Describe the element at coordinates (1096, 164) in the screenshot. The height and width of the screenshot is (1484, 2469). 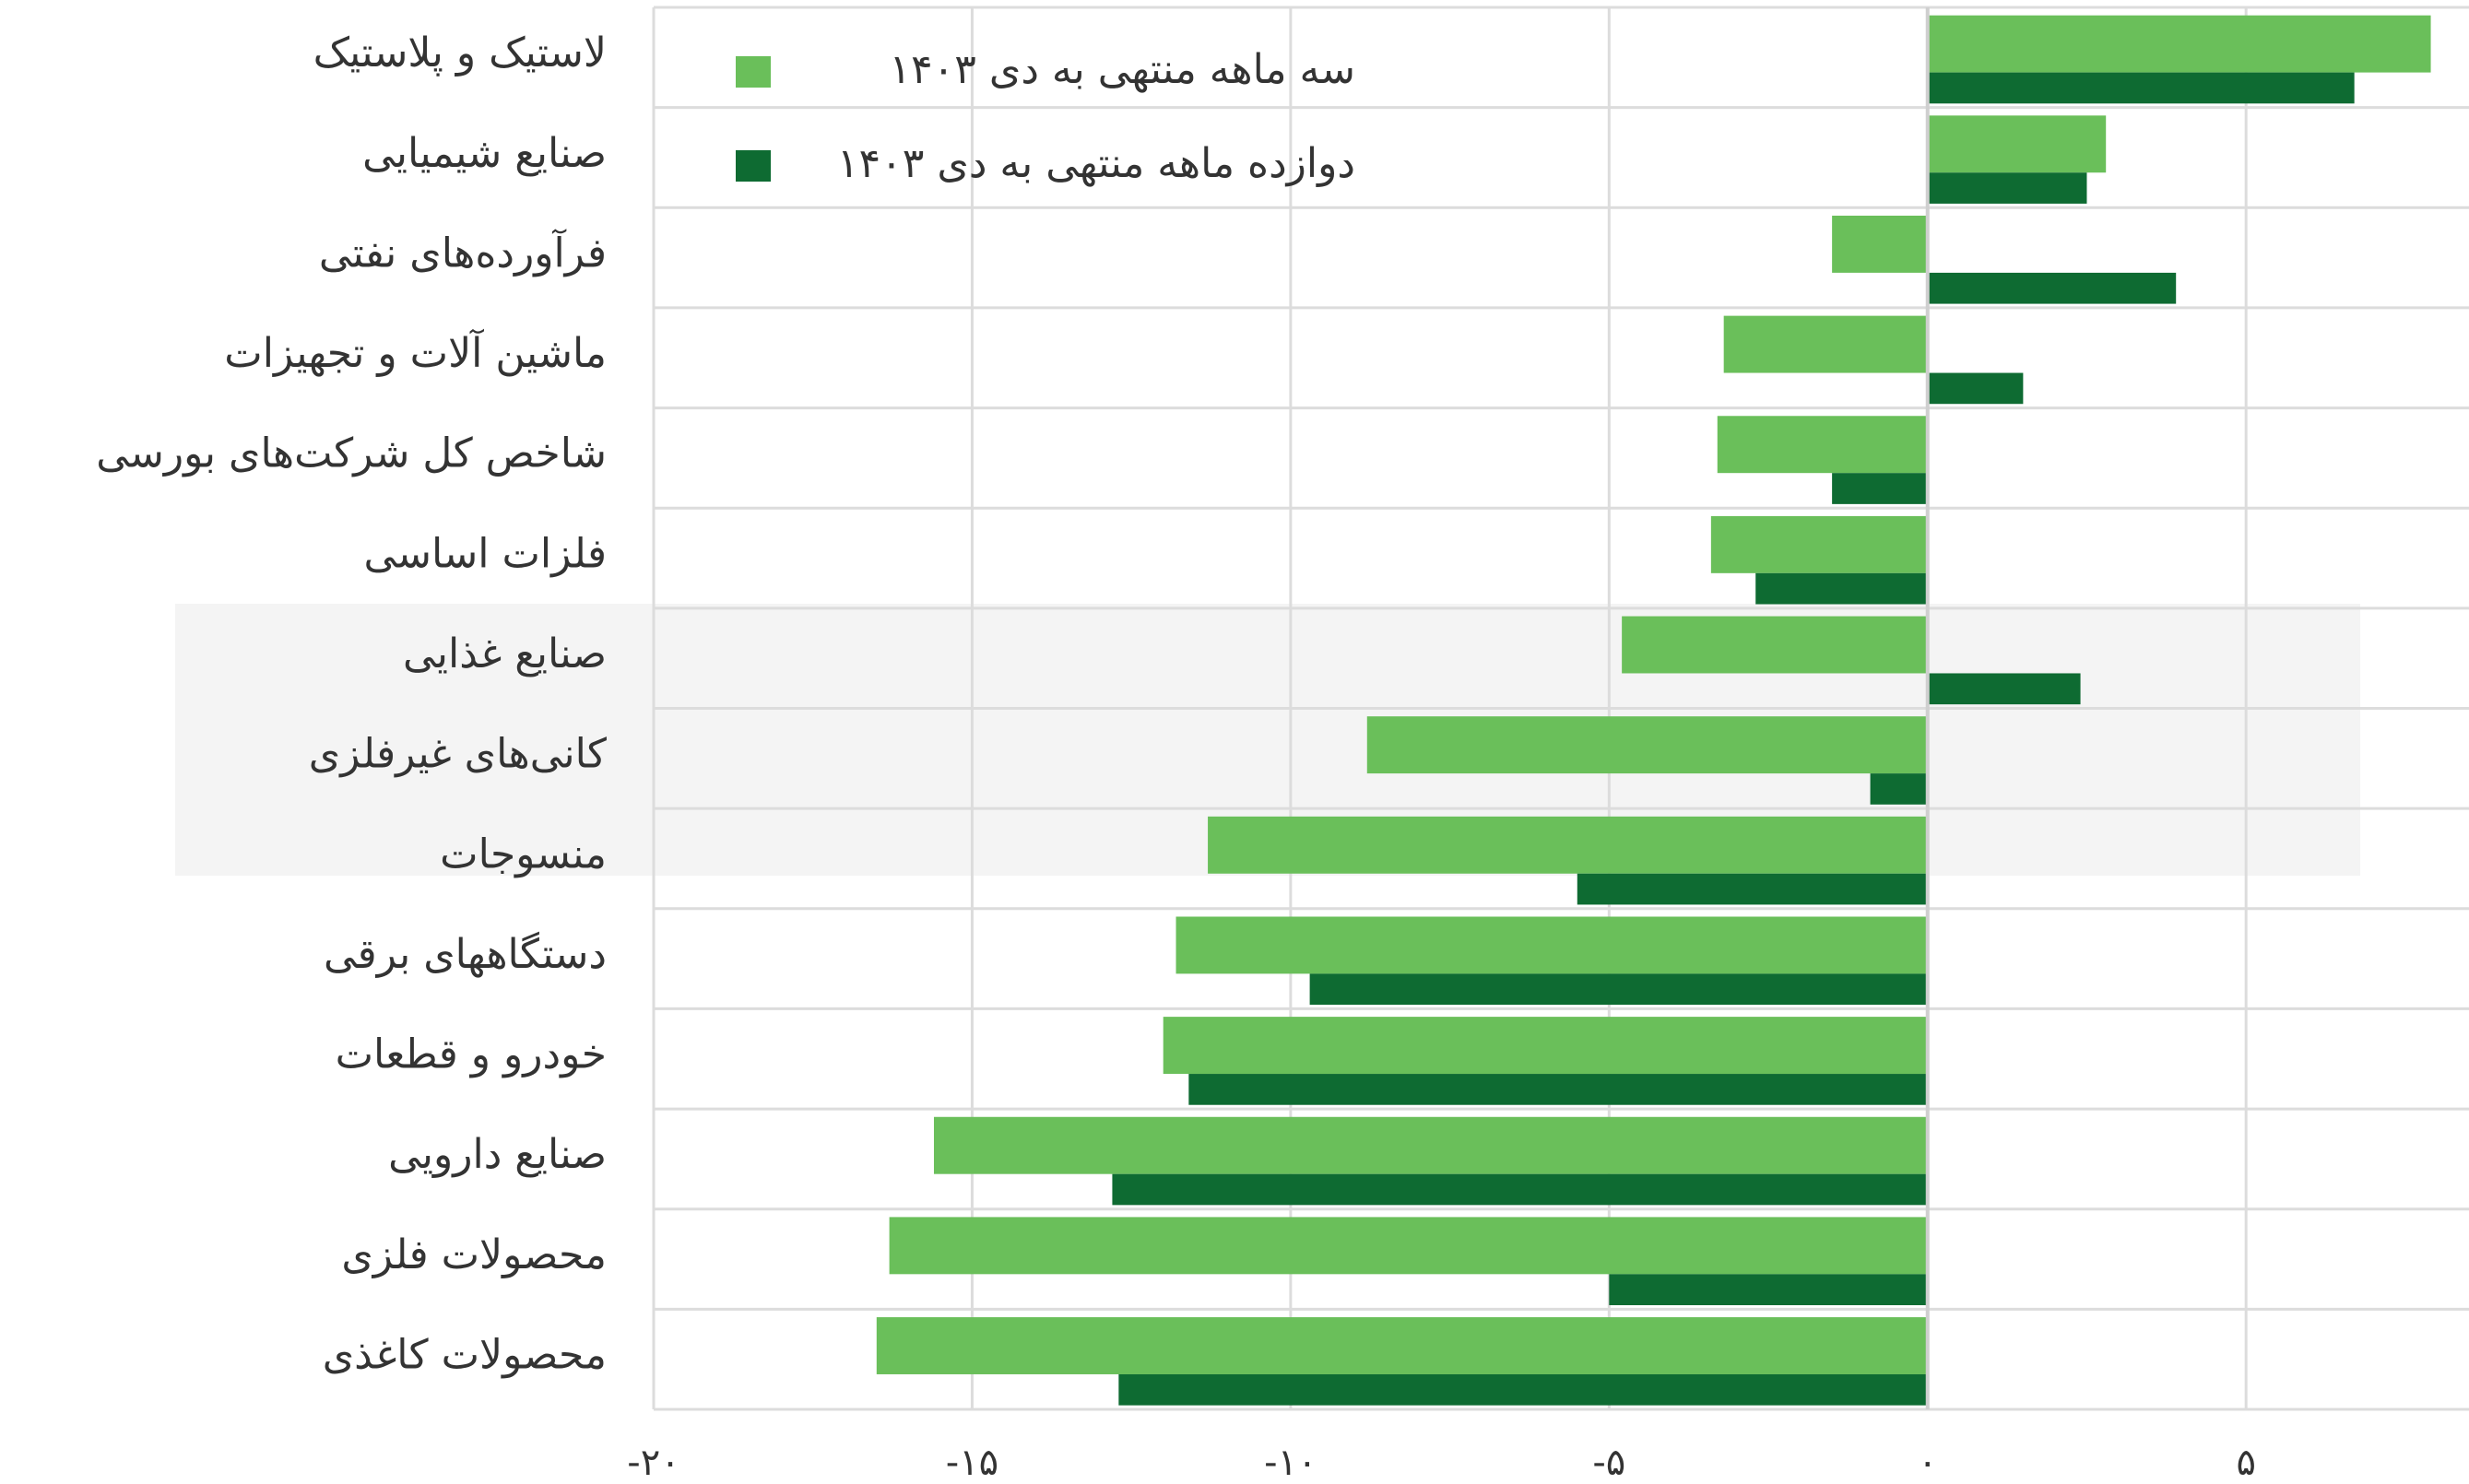
I see `legend-label: دوازده ماهه منتهی به دی ۱۴۰۳` at that location.